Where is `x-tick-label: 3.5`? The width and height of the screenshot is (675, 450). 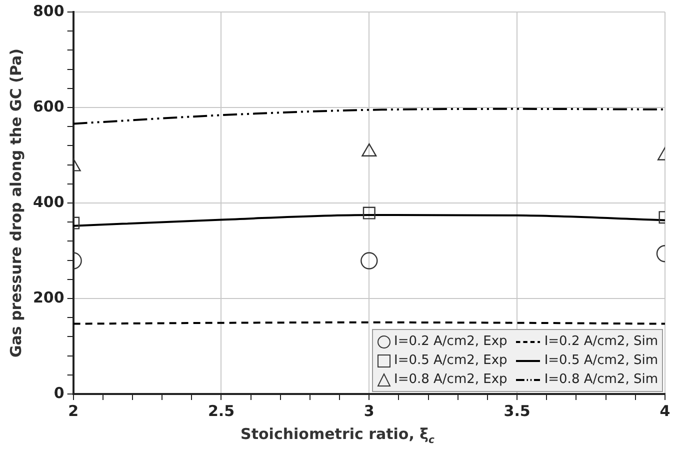
x-tick-label: 3.5 is located at coordinates (517, 411).